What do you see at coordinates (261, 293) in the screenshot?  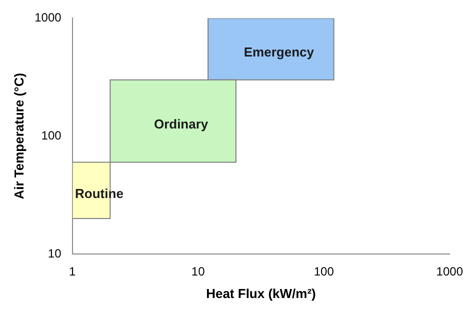 I see `x-axis-title: Heat Flux (kW/m²)` at bounding box center [261, 293].